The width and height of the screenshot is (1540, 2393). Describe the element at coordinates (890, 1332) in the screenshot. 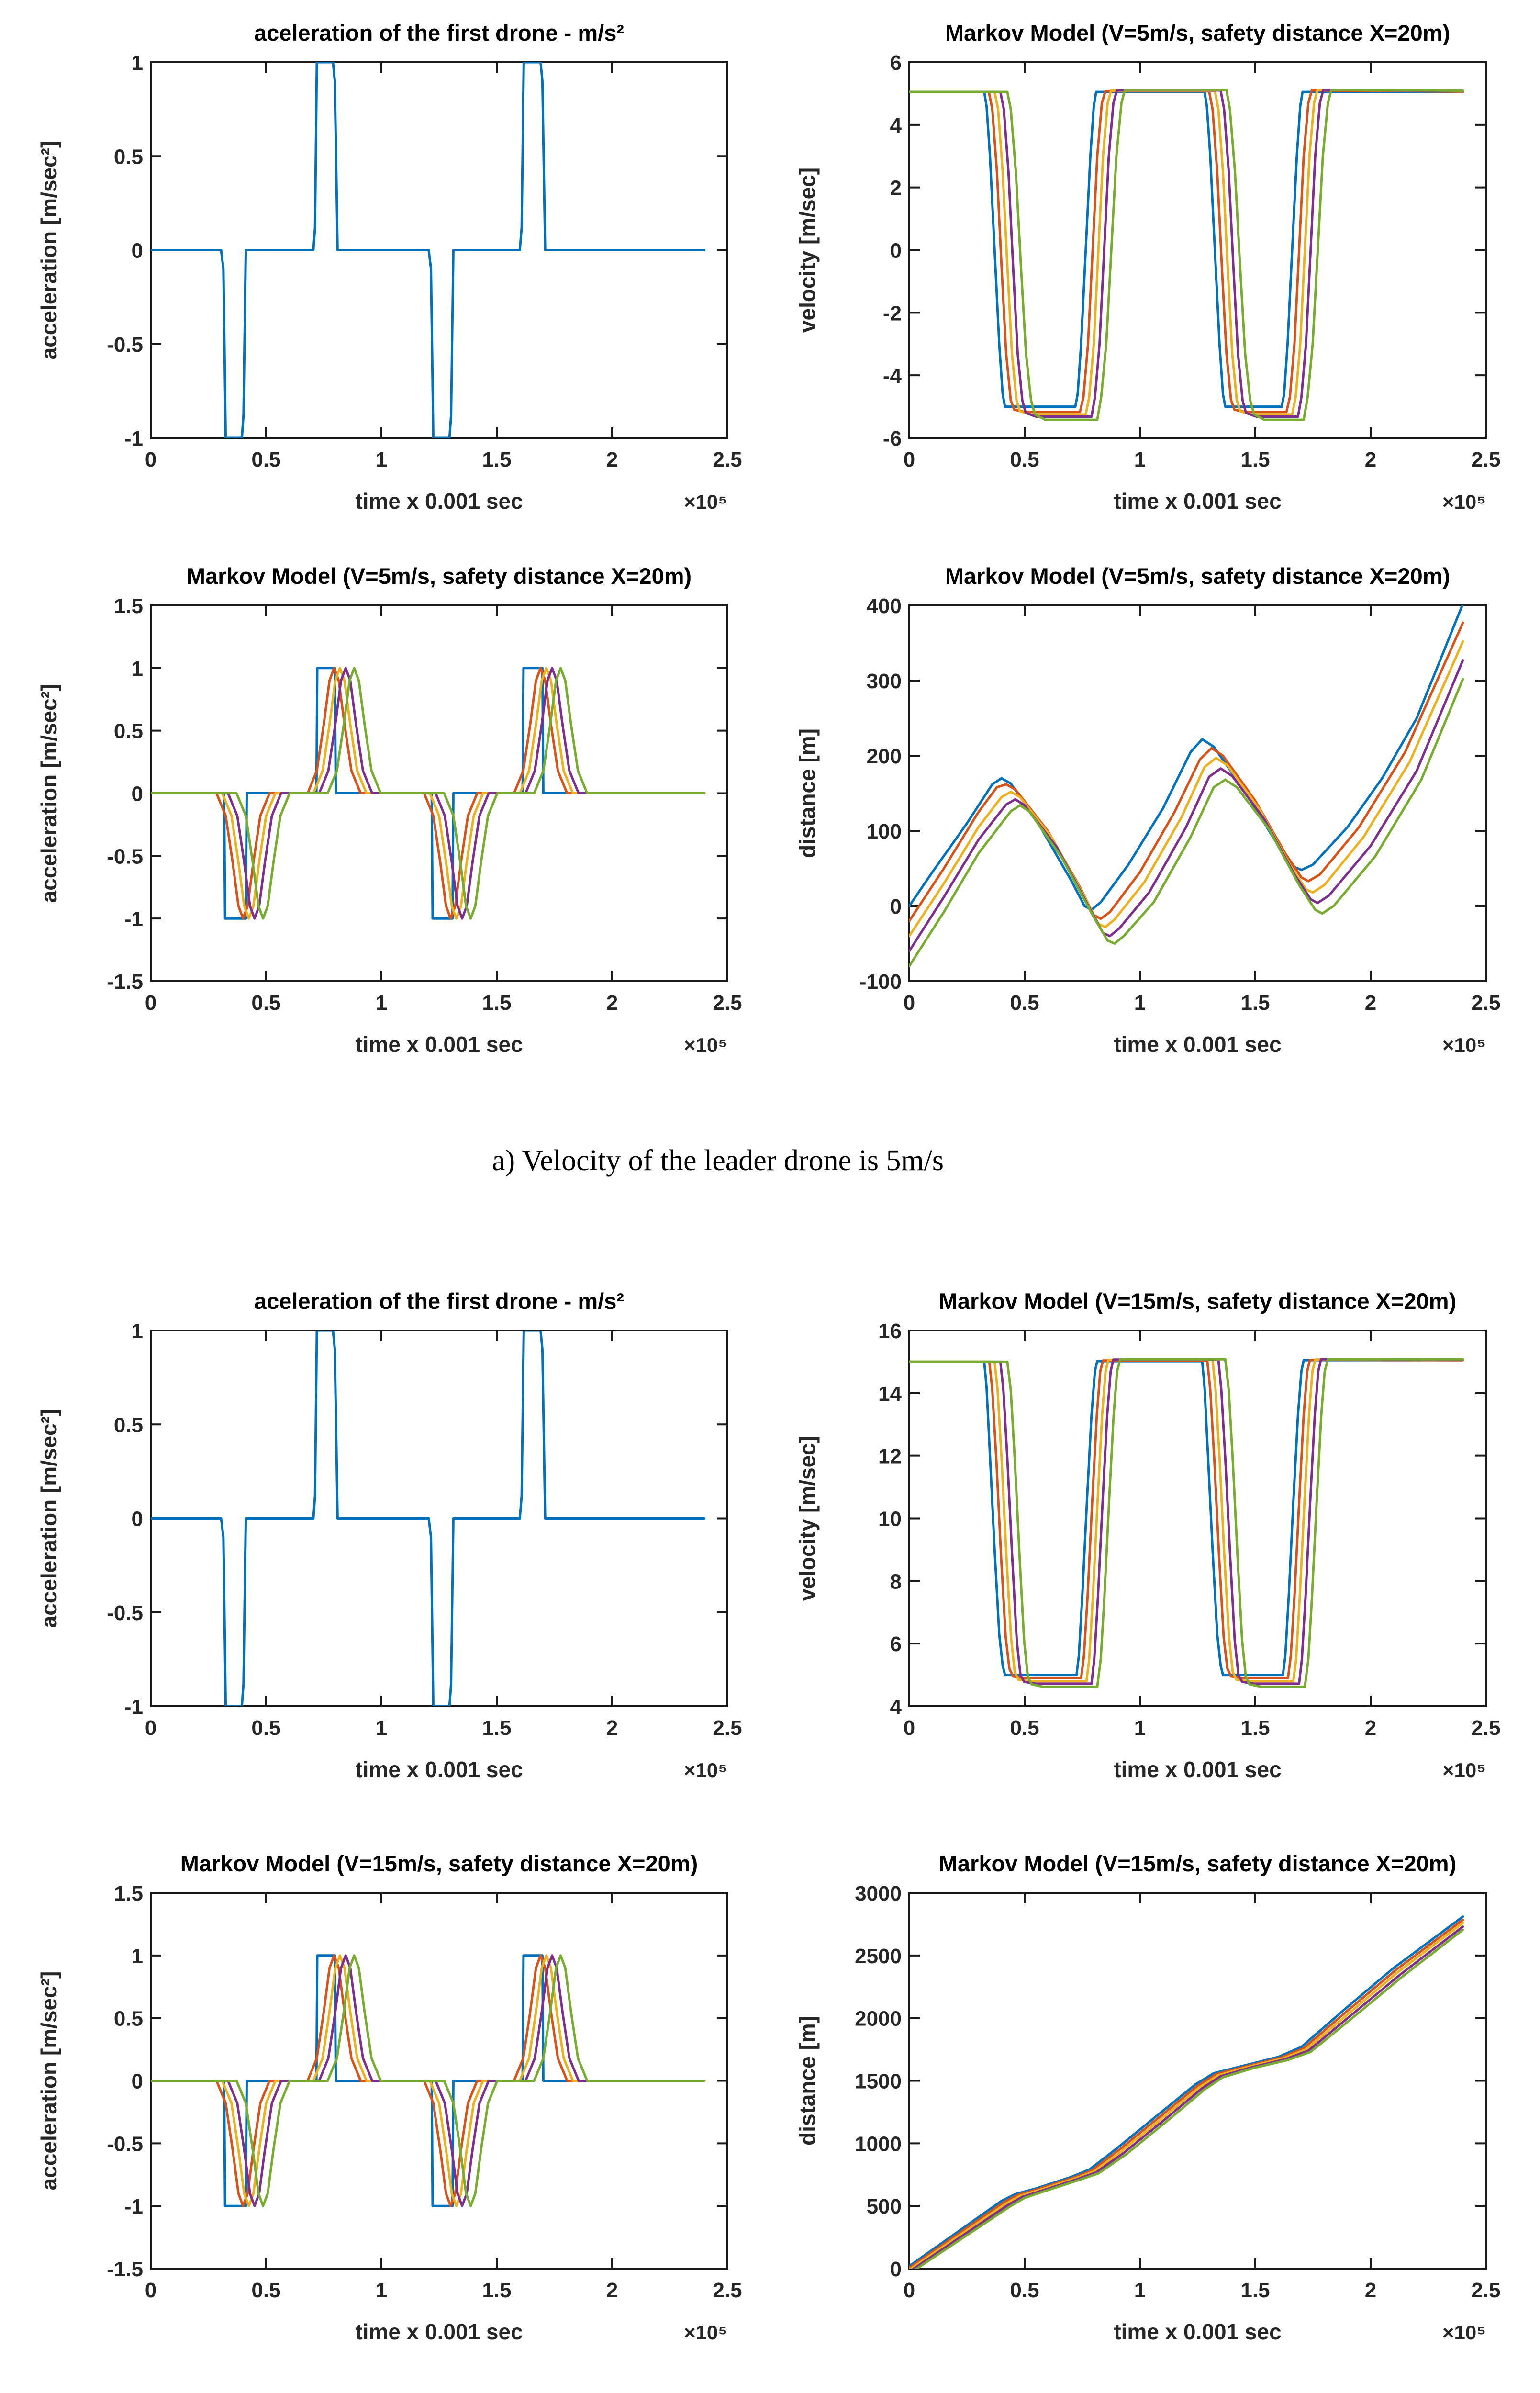

I see `axis-text: 16` at that location.